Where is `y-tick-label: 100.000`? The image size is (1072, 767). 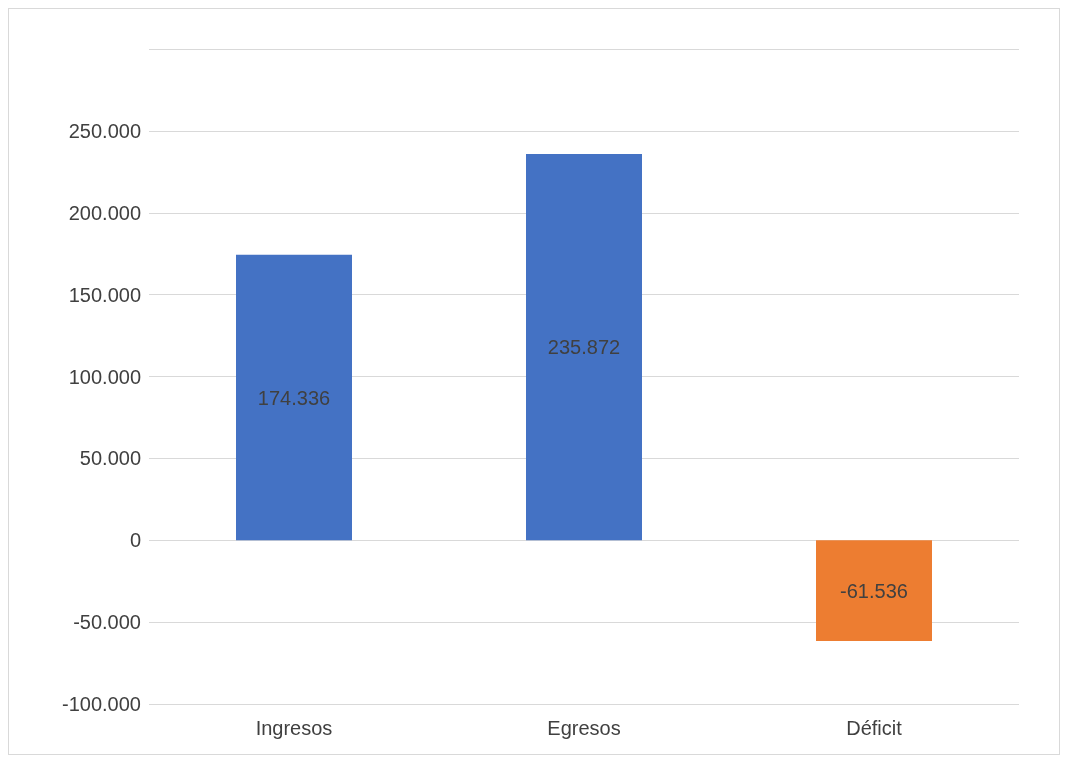
y-tick-label: 100.000 is located at coordinates (104, 376).